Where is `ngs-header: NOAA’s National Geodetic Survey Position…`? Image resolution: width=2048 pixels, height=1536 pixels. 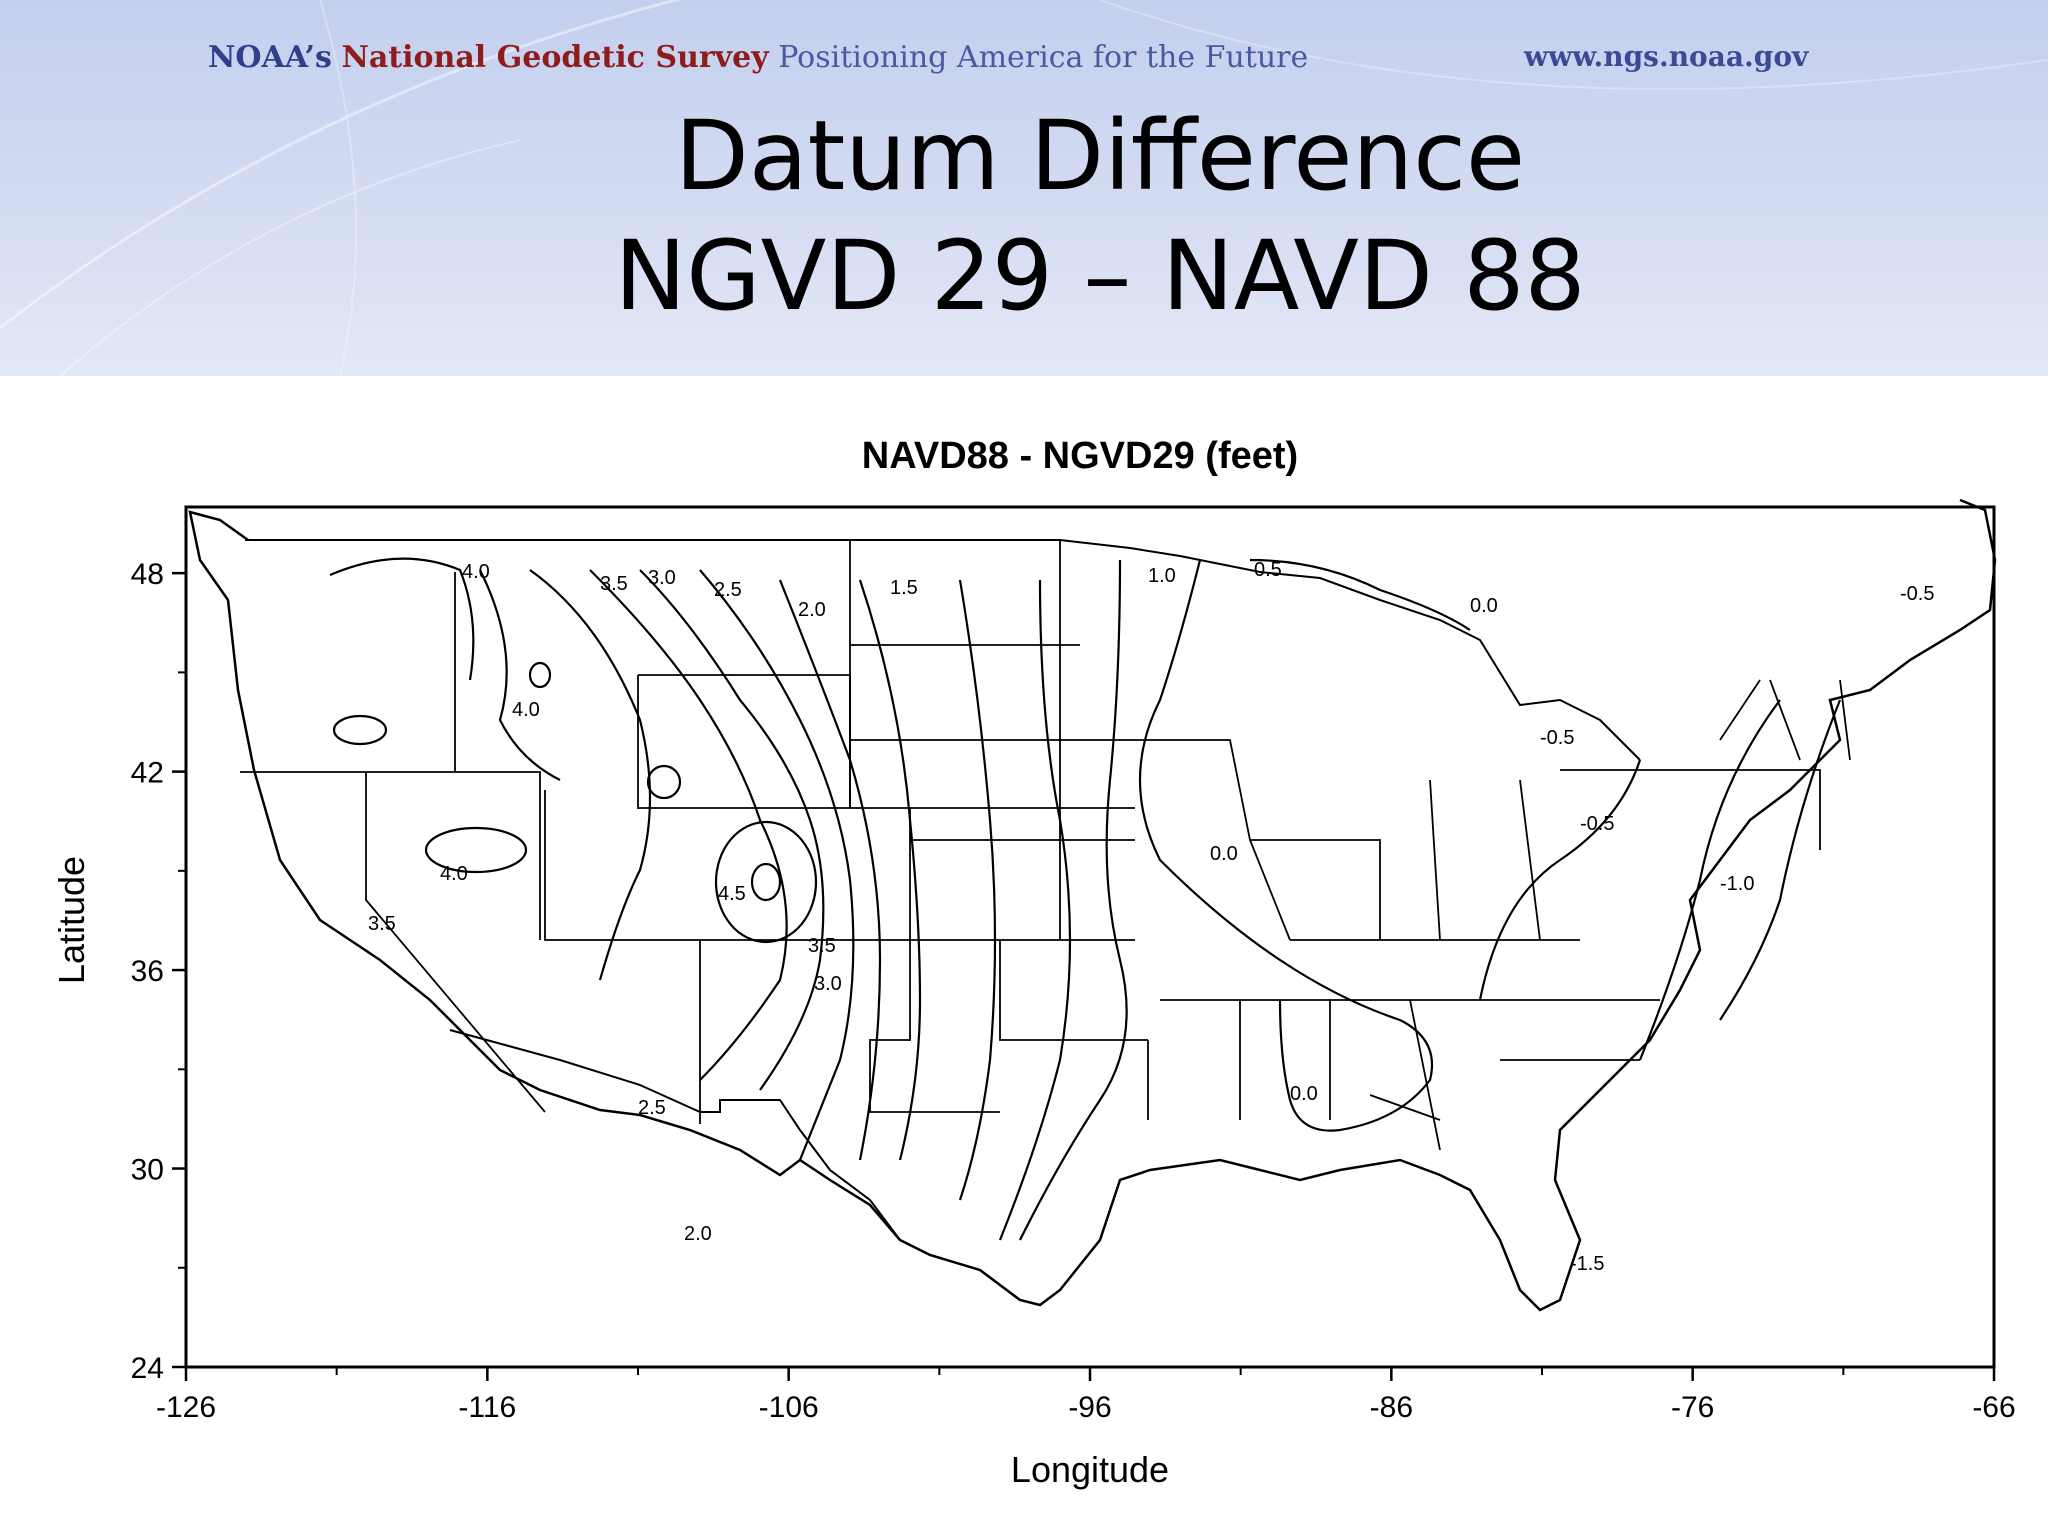 ngs-header: NOAA’s National Geodetic Survey Position… is located at coordinates (758, 60).